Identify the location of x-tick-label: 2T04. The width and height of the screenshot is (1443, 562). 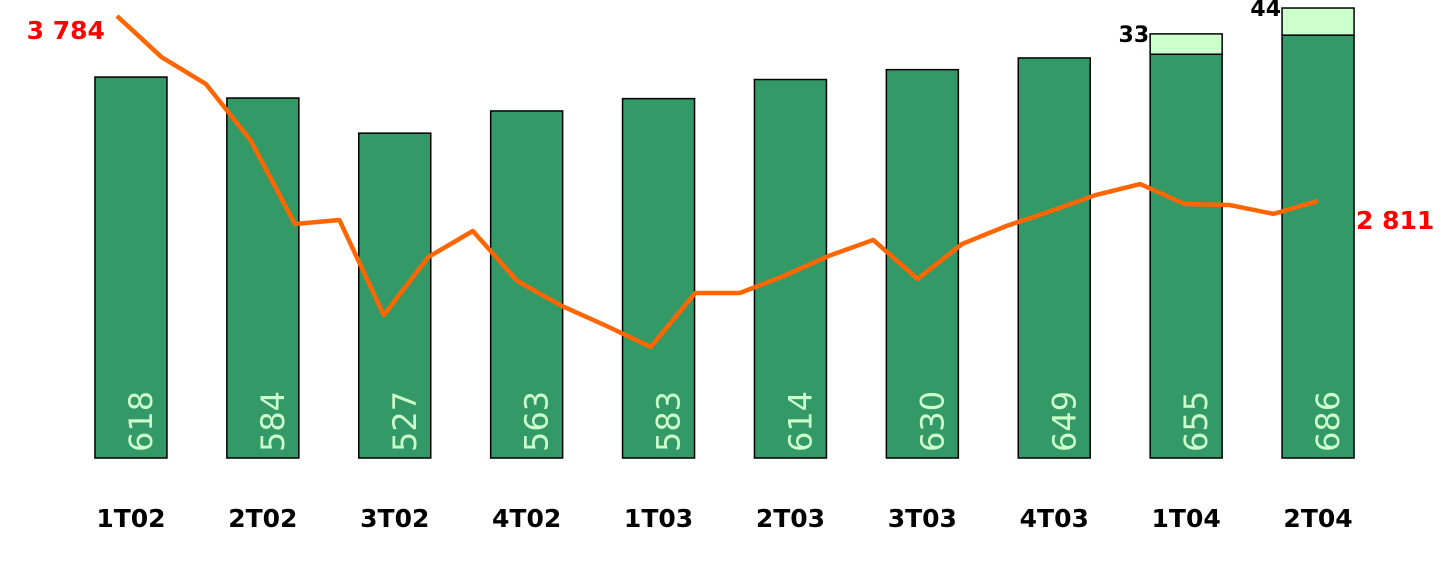
(1317, 518).